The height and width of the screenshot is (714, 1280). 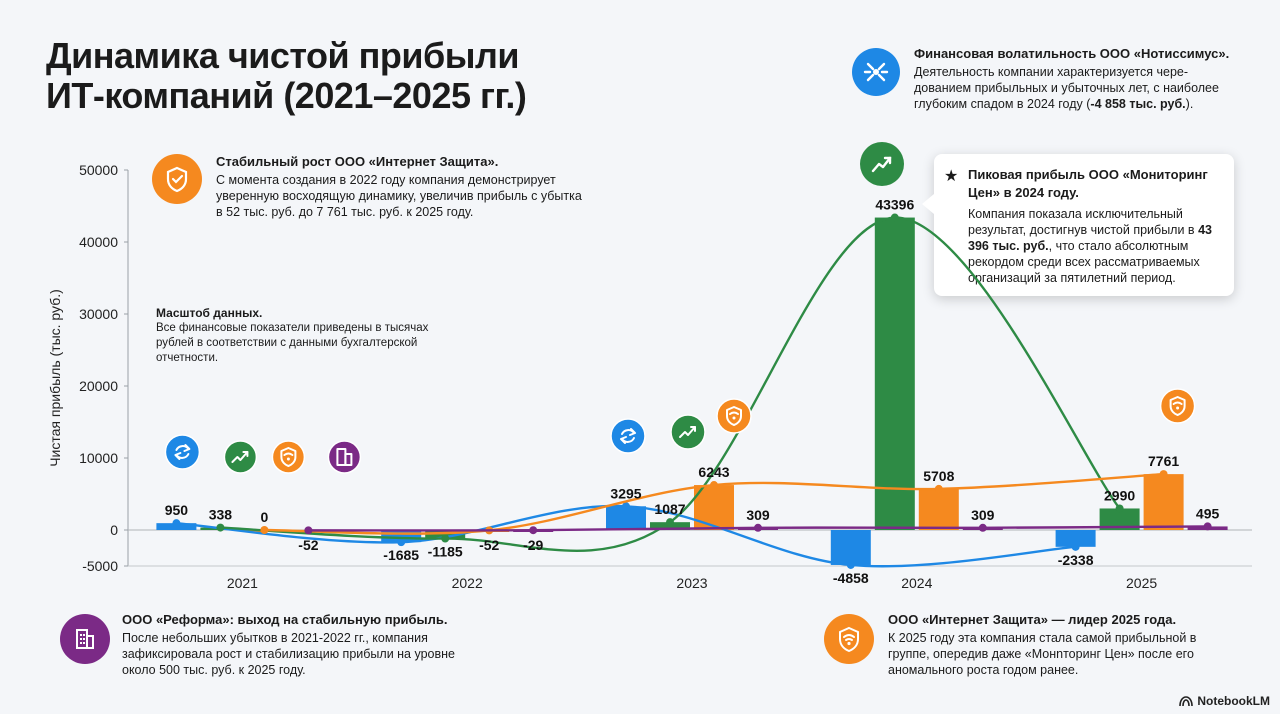 I want to click on data-label: 338, so click(x=221, y=515).